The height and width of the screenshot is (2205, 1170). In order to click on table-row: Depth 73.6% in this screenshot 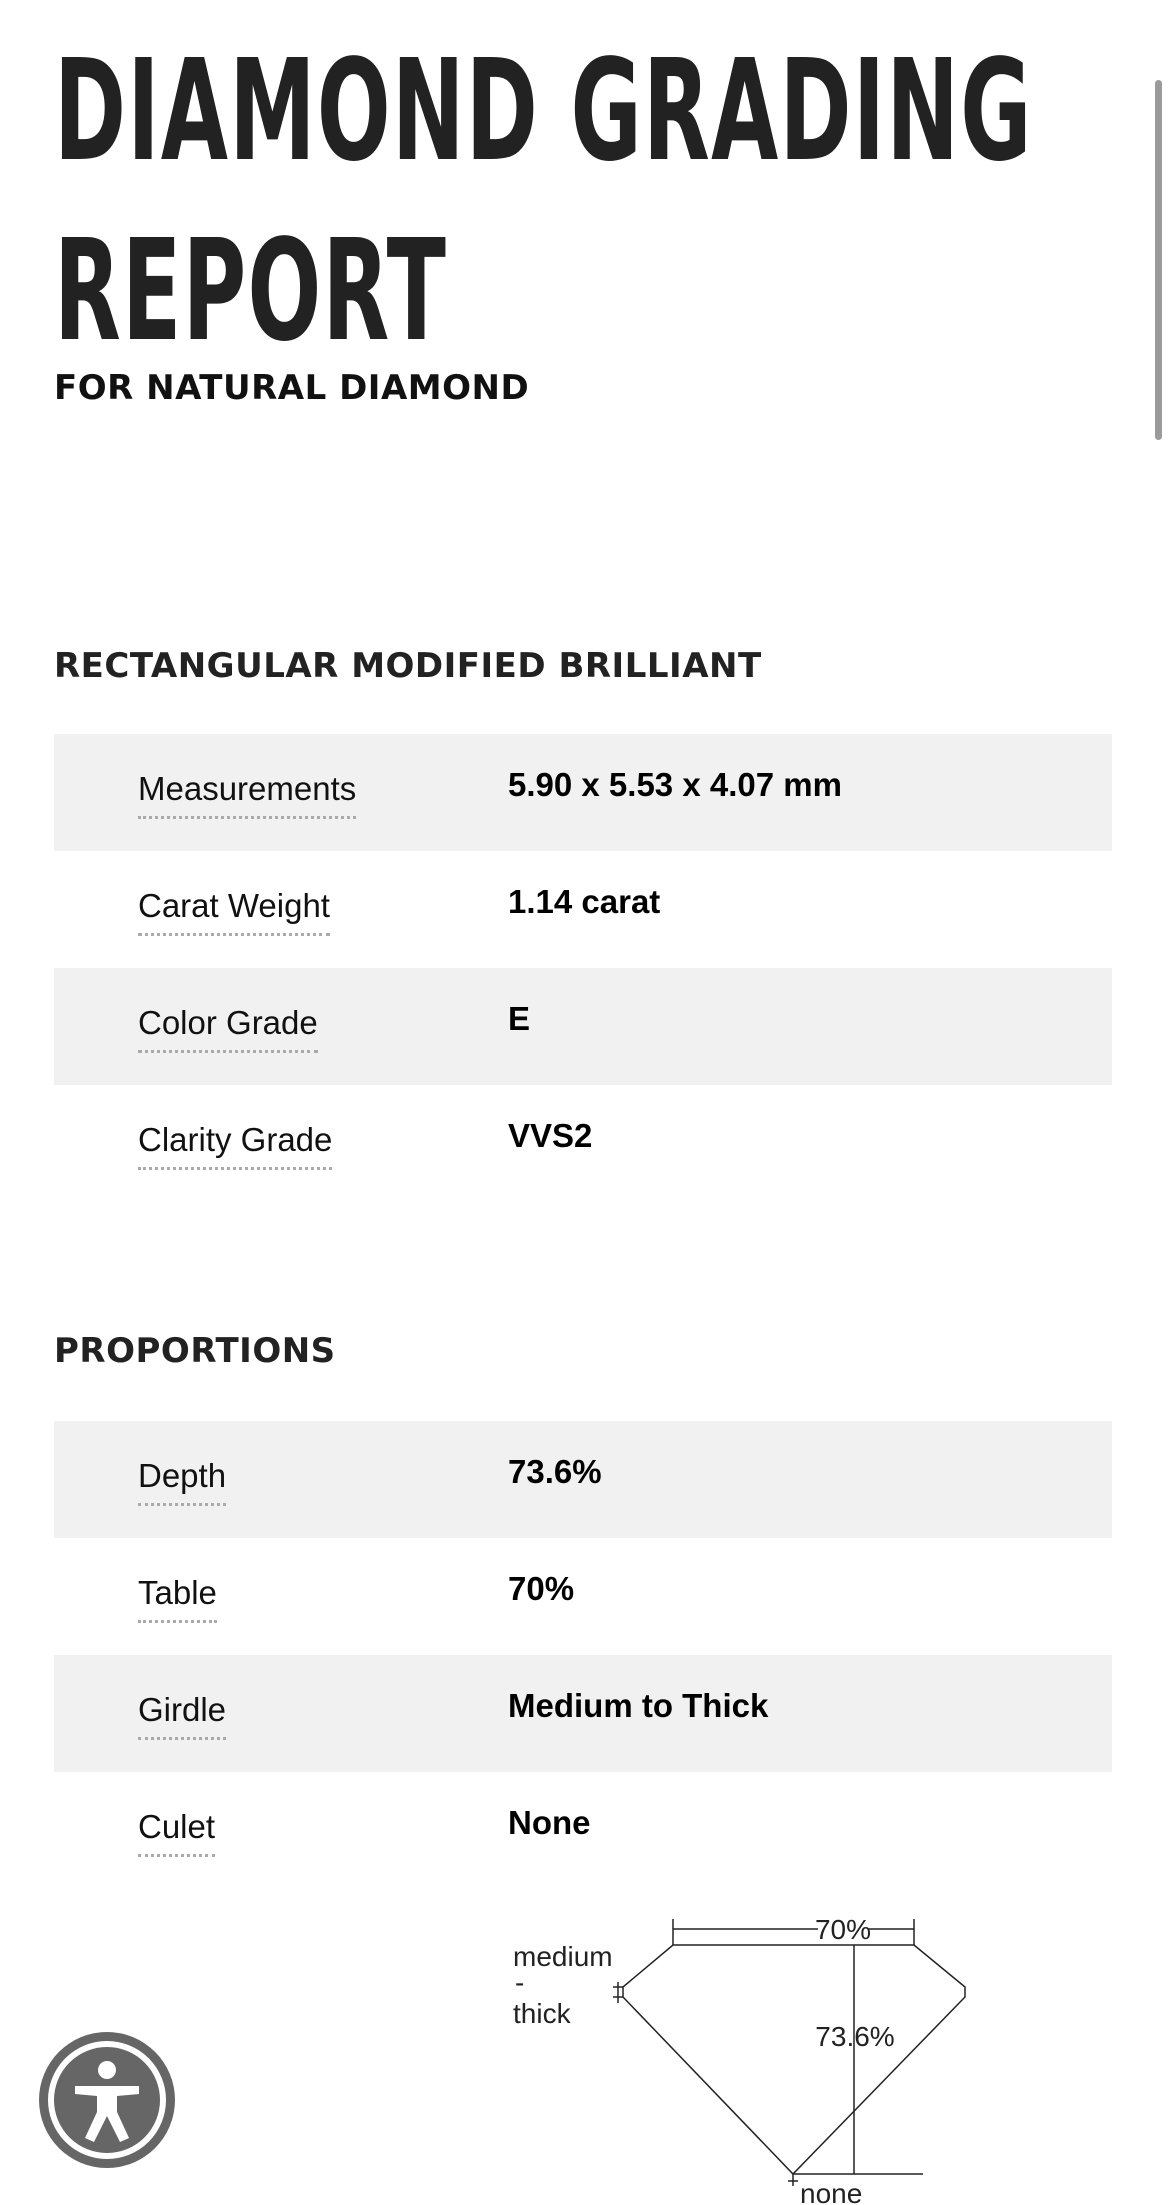, I will do `click(583, 1479)`.